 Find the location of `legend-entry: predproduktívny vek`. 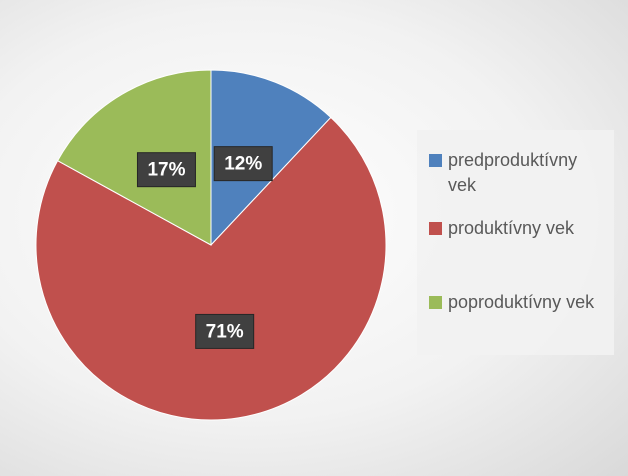

legend-entry: predproduktívny vek is located at coordinates (519, 173).